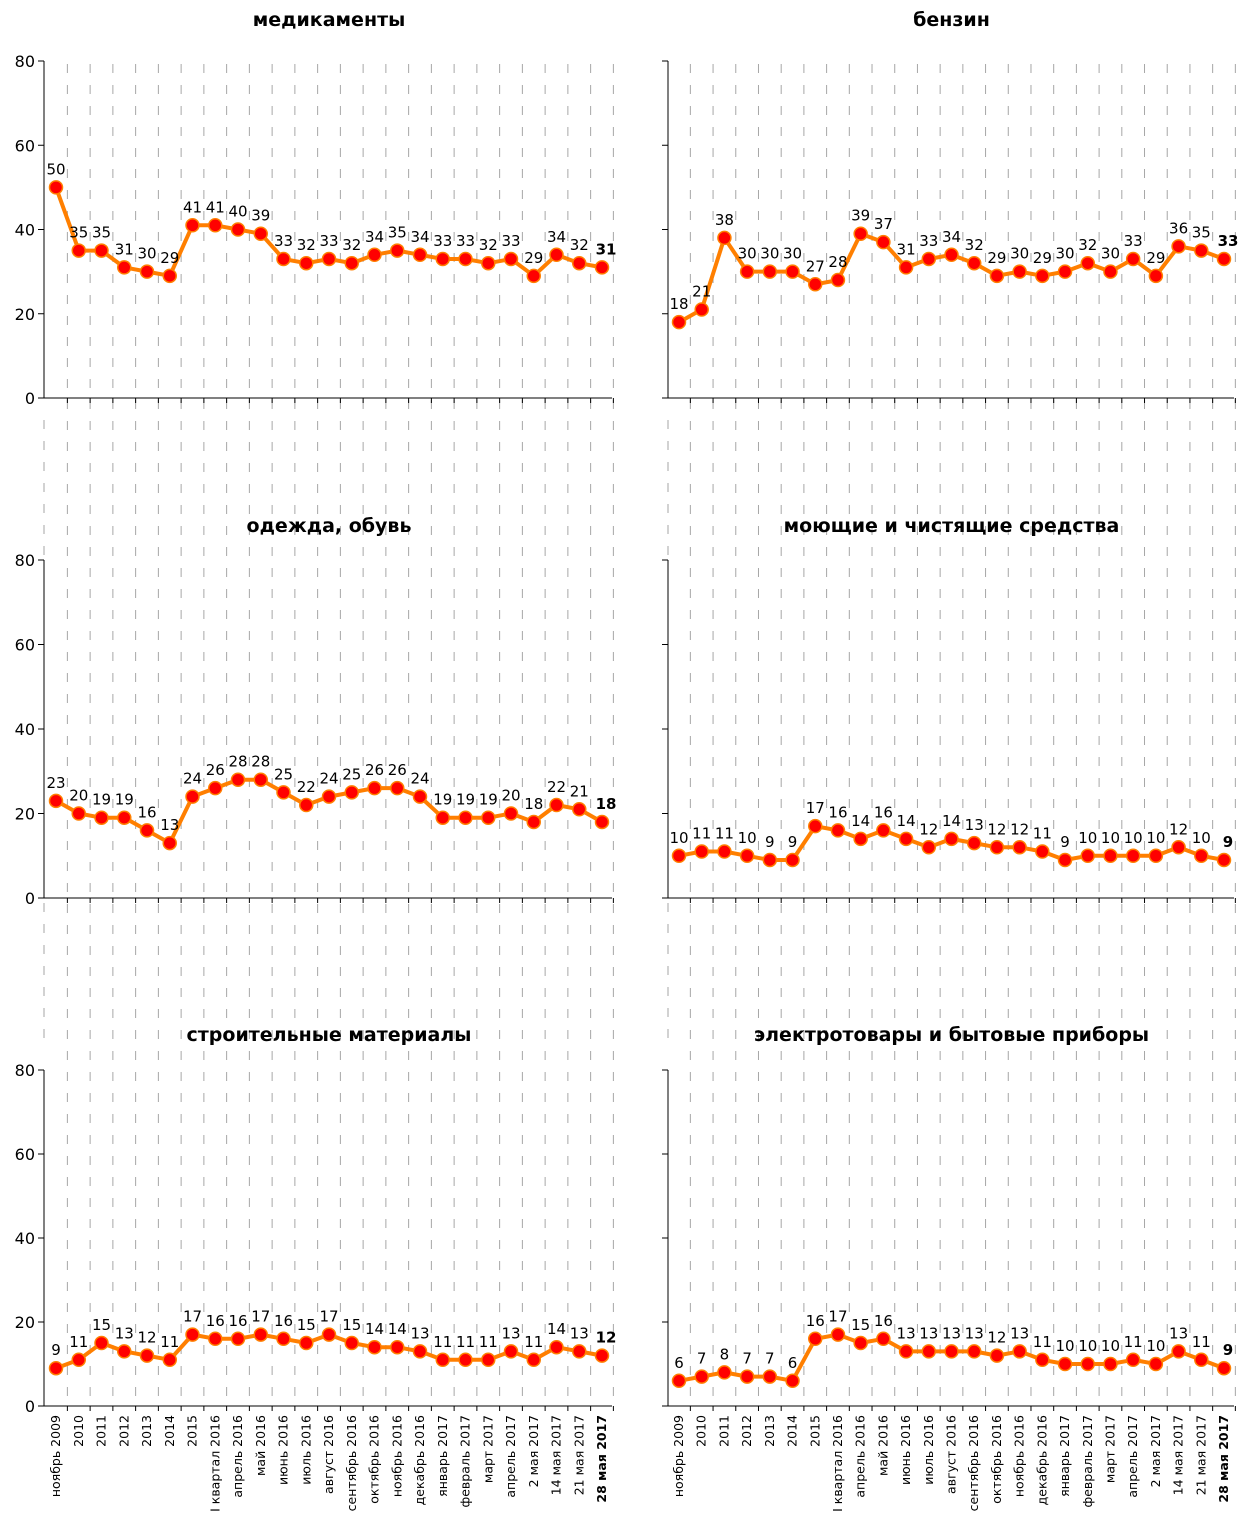 Image resolution: width=1242 pixels, height=1524 pixels. I want to click on x-tick-label: 14 мая 2017, so click(1178, 1455).